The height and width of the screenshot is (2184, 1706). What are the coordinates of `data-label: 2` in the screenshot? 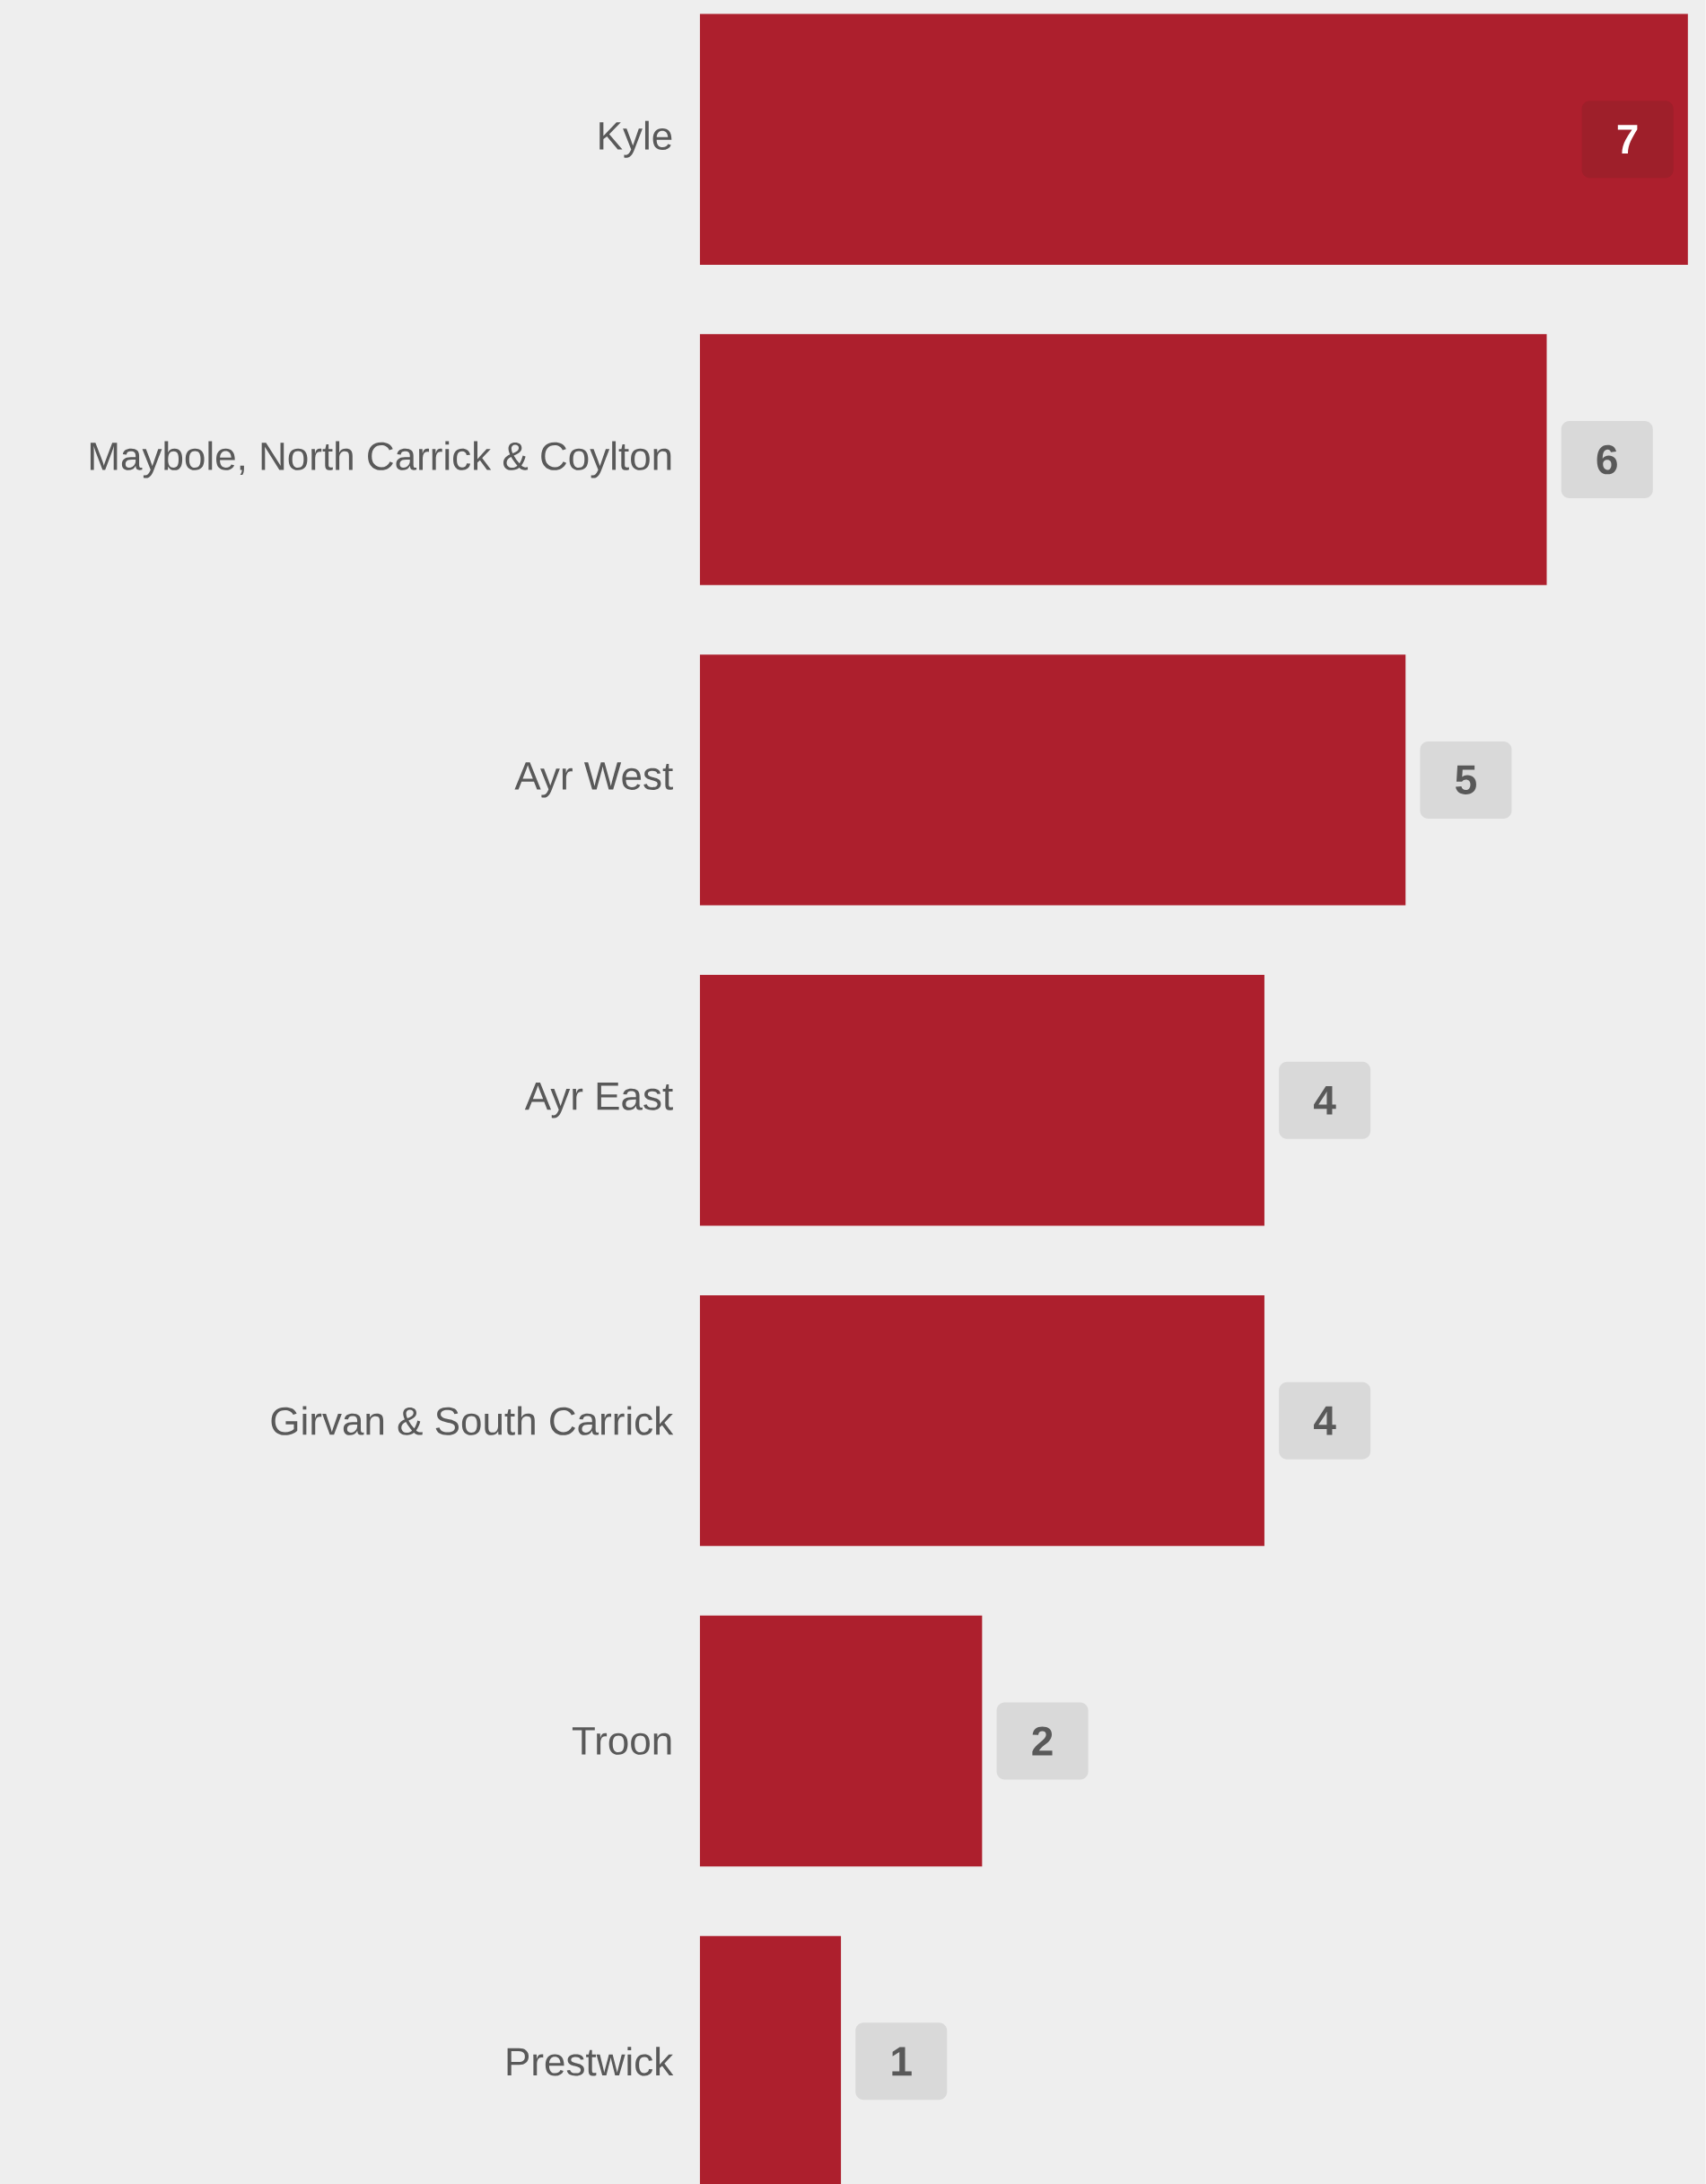 It's located at (1042, 1741).